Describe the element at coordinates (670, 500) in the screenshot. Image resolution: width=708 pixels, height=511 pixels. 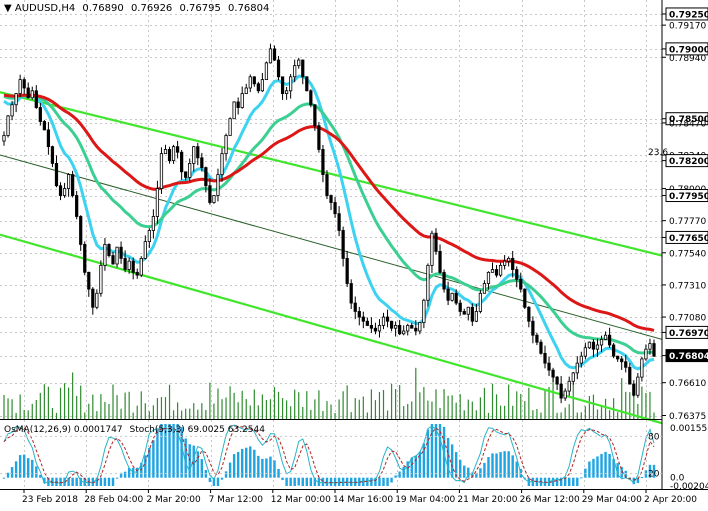
I see `time-tick-label: 2 Apr 20:00` at that location.